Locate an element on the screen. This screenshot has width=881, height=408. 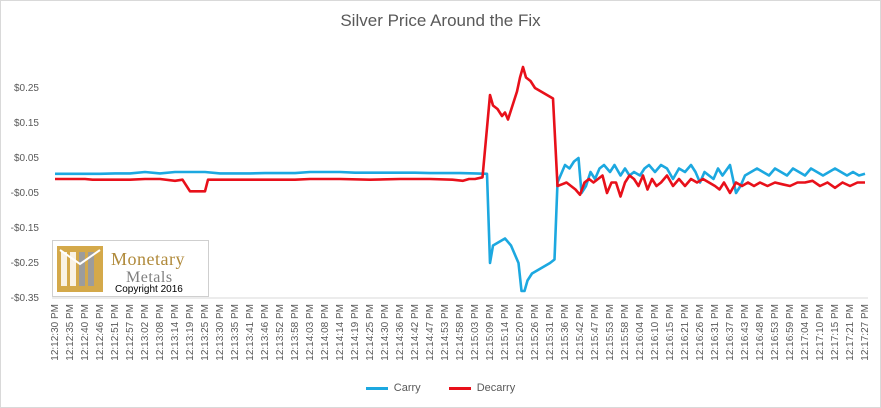
y-tick-label: -$0.05 is located at coordinates (25, 193).